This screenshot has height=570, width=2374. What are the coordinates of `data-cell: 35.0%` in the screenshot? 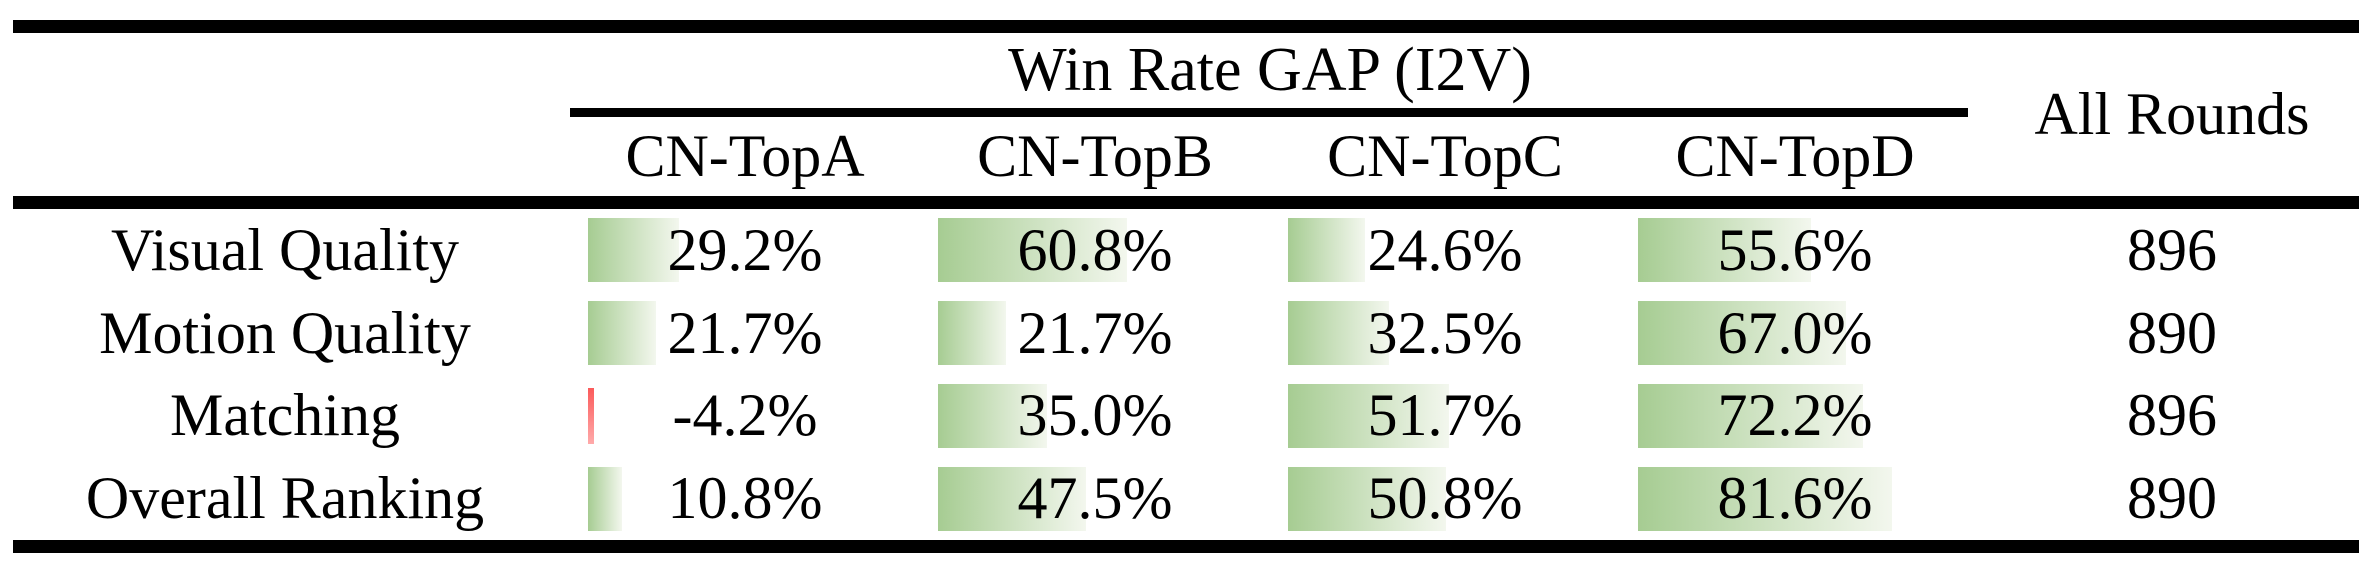 It's located at (1095, 416).